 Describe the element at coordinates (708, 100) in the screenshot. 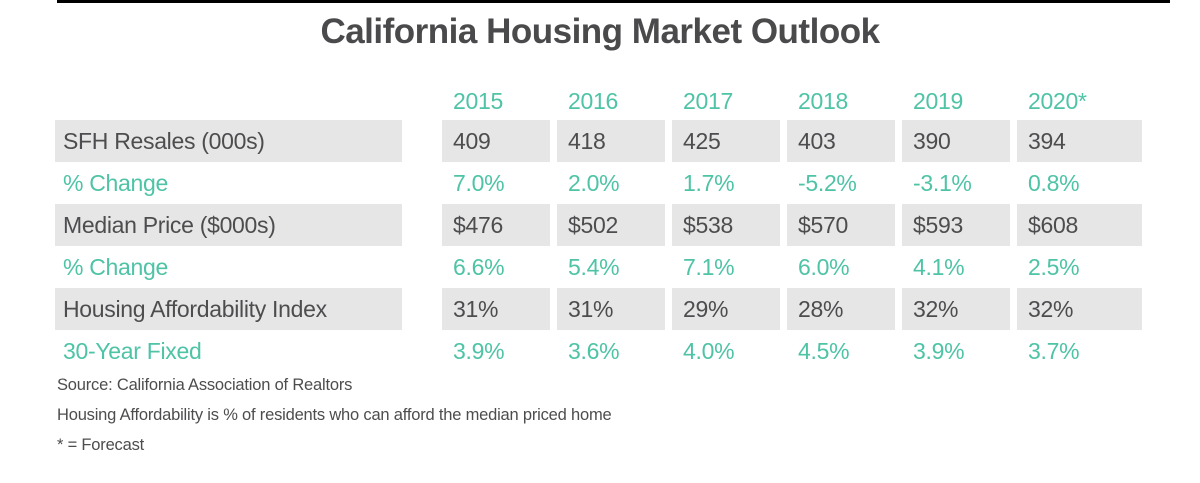

I see `year-header-2017: 2017` at that location.